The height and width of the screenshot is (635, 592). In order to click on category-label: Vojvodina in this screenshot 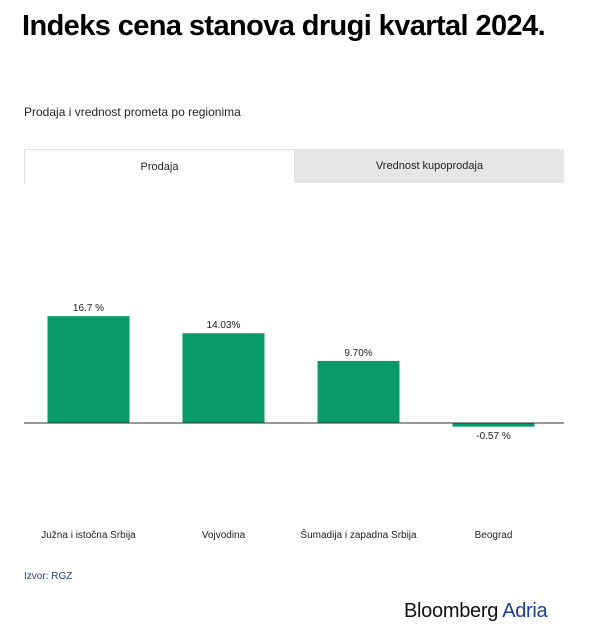, I will do `click(224, 535)`.